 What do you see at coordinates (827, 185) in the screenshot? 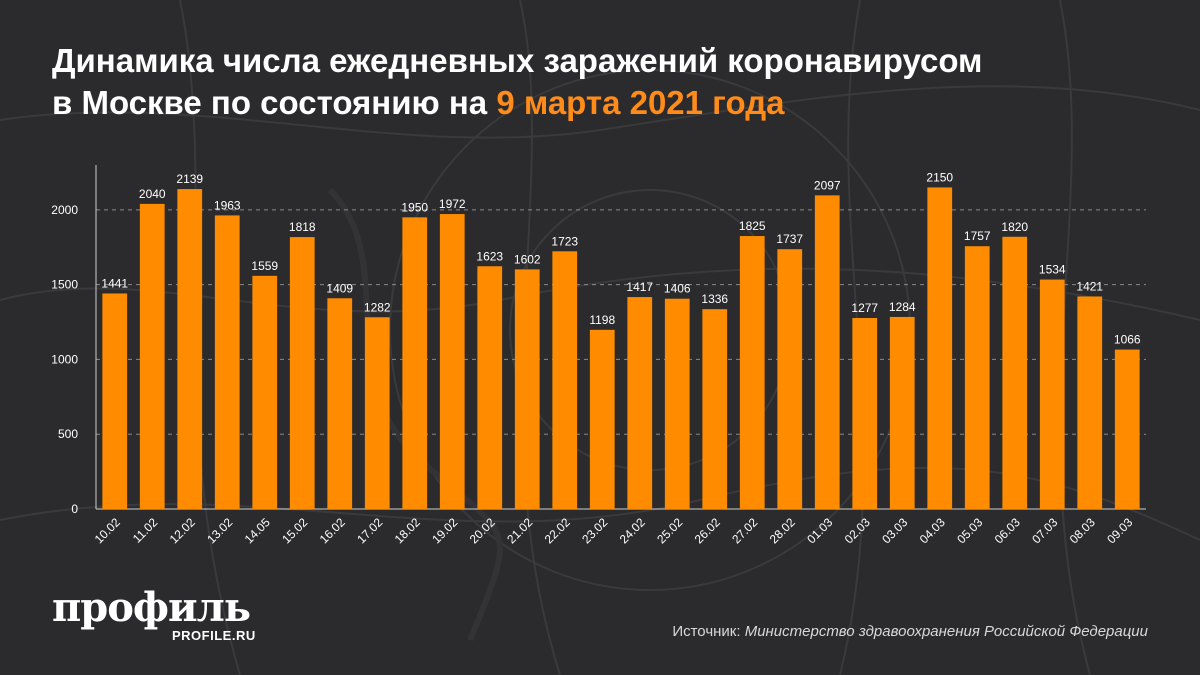
I see `data-label: 2097` at bounding box center [827, 185].